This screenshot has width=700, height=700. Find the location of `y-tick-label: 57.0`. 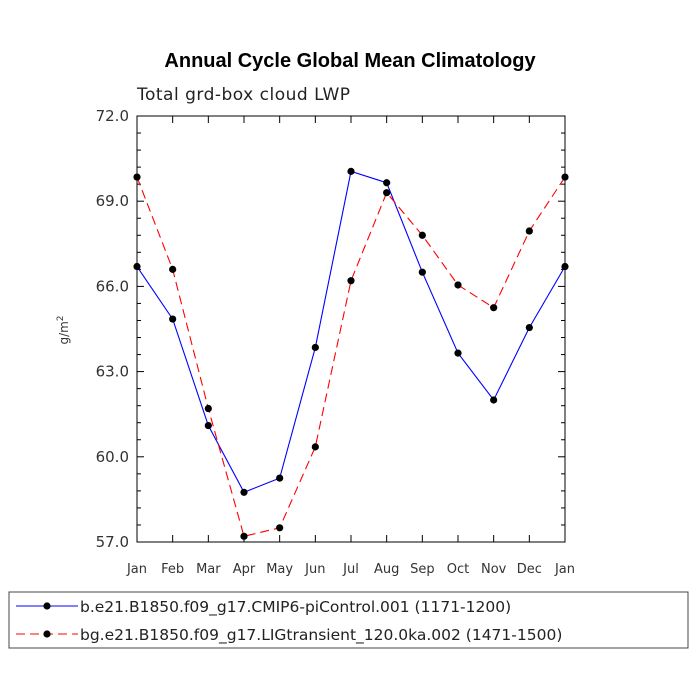

y-tick-label: 57.0 is located at coordinates (112, 542).